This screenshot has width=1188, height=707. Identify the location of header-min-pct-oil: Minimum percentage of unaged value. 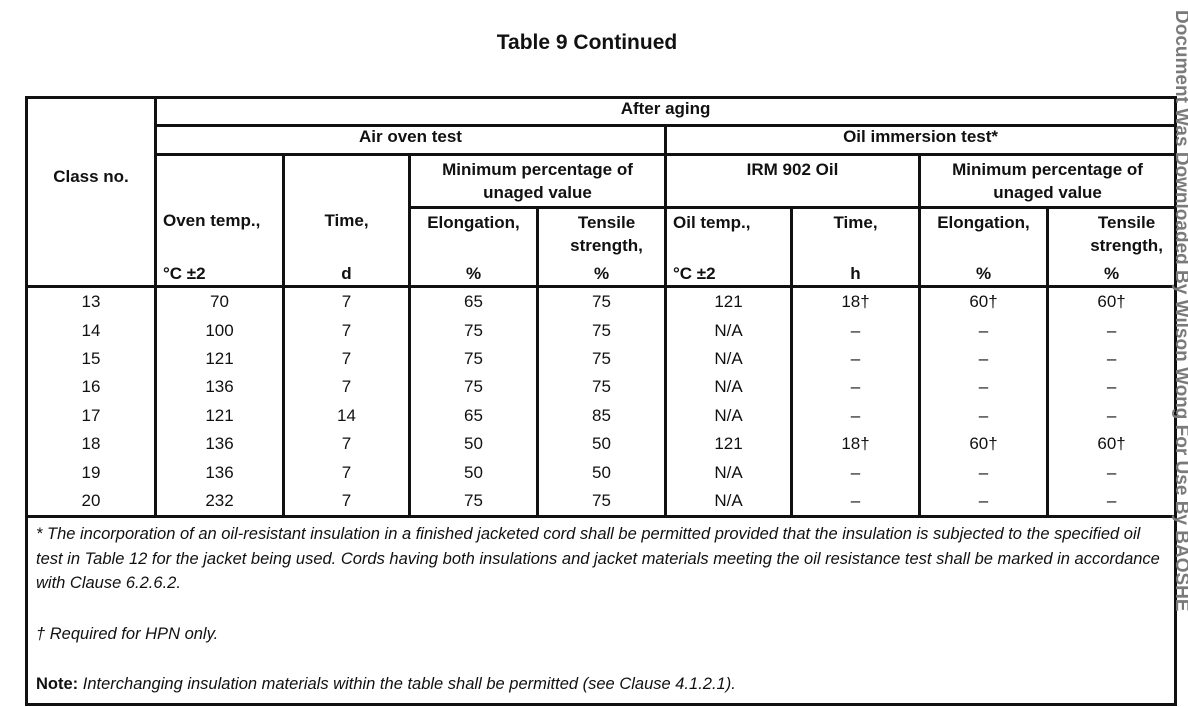
(1047, 181).